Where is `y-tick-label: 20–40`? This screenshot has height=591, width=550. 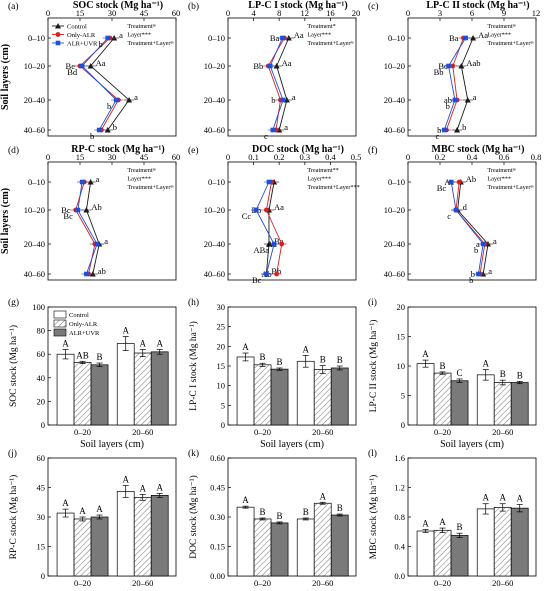 y-tick-label: 20–40 is located at coordinates (394, 100).